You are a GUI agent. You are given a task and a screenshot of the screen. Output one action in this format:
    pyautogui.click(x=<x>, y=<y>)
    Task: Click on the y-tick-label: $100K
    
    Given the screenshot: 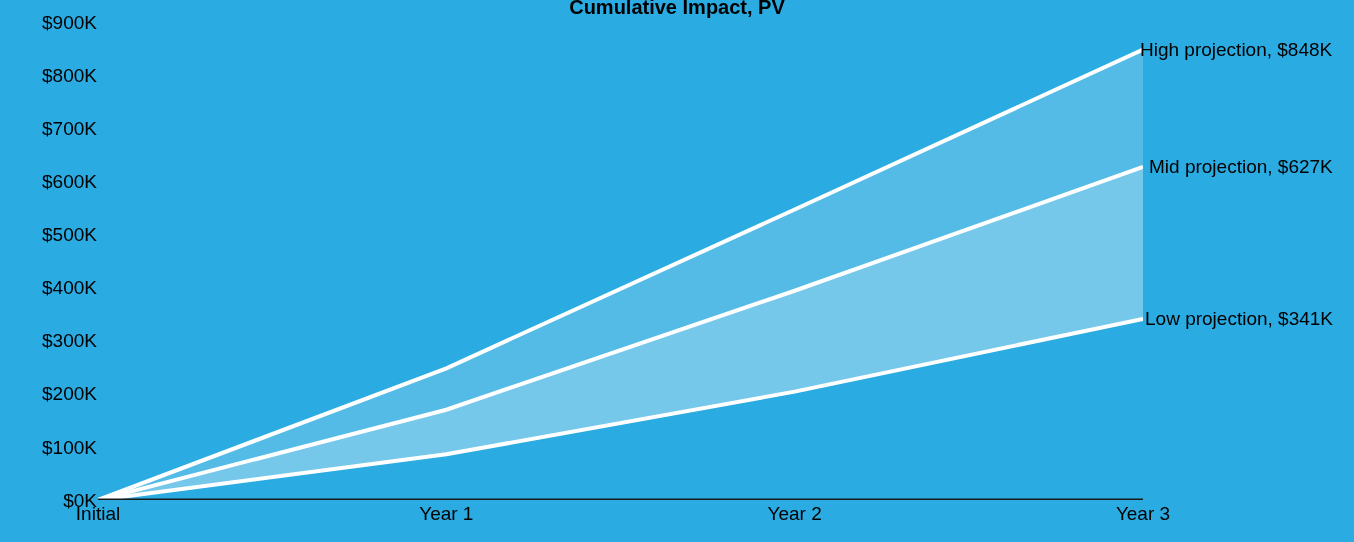 What is the action you would take?
    pyautogui.click(x=70, y=447)
    